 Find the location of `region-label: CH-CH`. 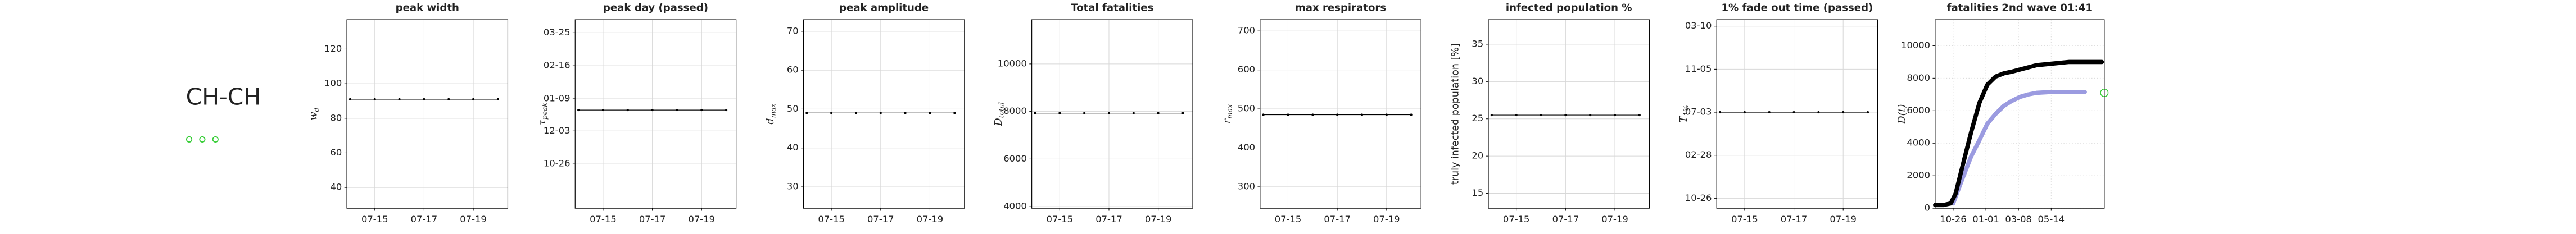

region-label: CH-CH is located at coordinates (223, 96).